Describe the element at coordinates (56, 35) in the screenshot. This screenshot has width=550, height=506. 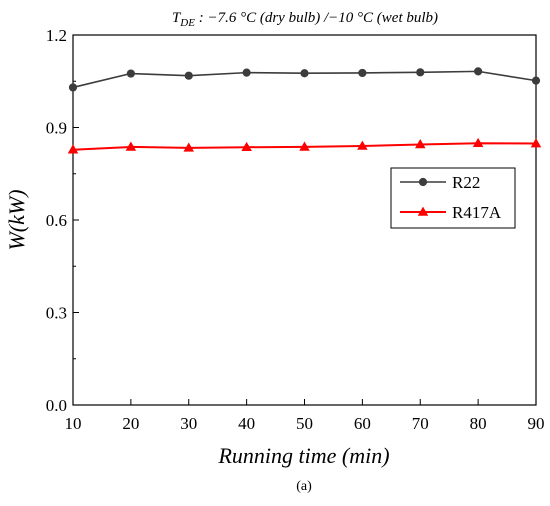
I see `y-tick-label: 1.2` at that location.